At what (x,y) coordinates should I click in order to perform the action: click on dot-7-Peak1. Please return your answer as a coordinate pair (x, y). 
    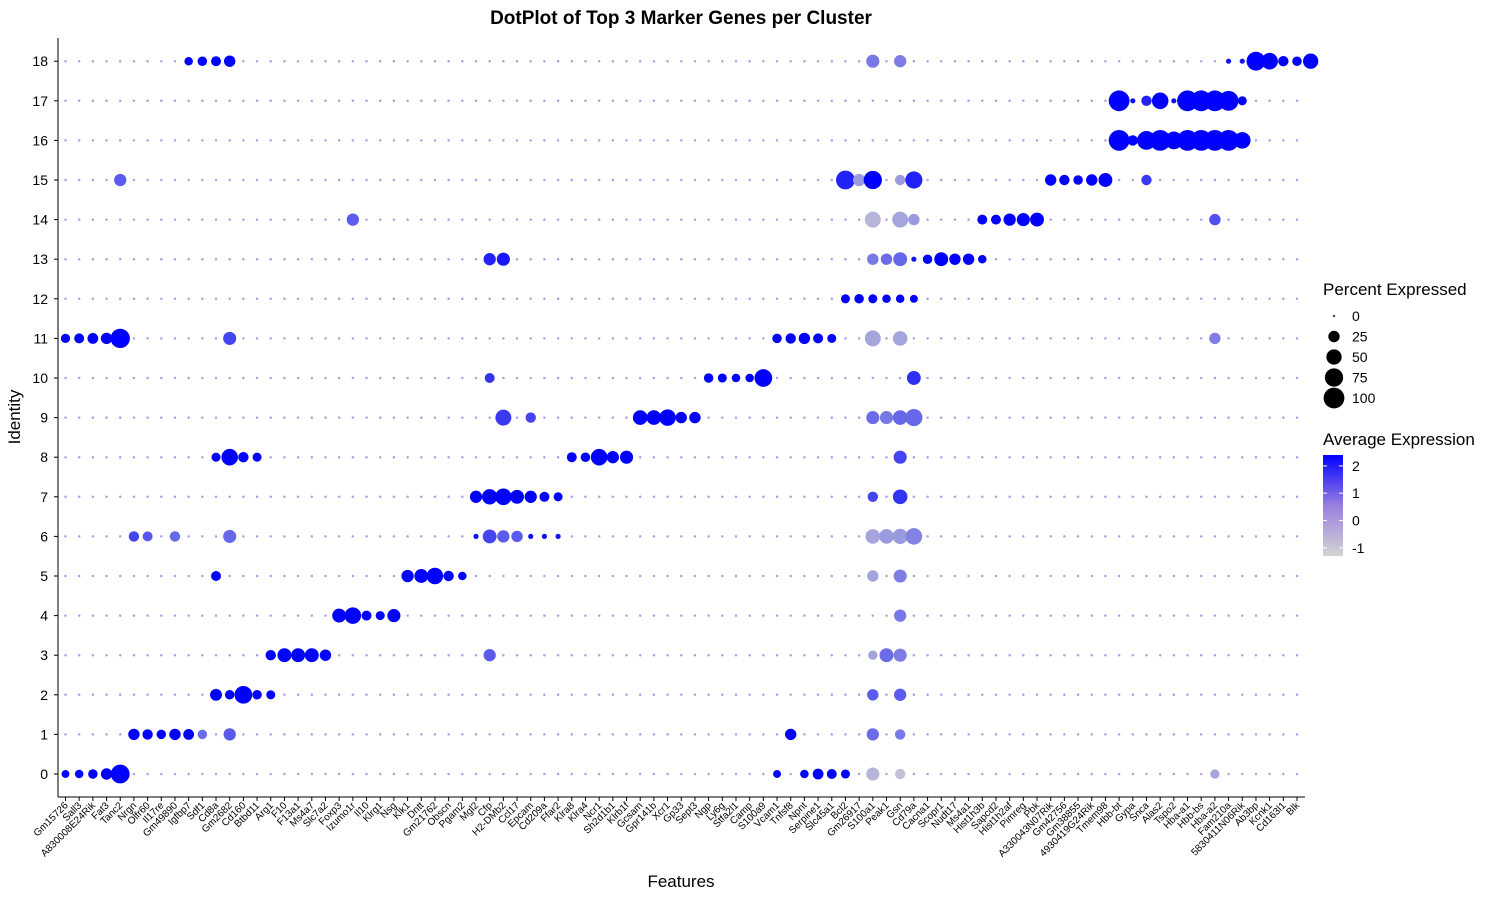
    Looking at the image, I should click on (886, 497).